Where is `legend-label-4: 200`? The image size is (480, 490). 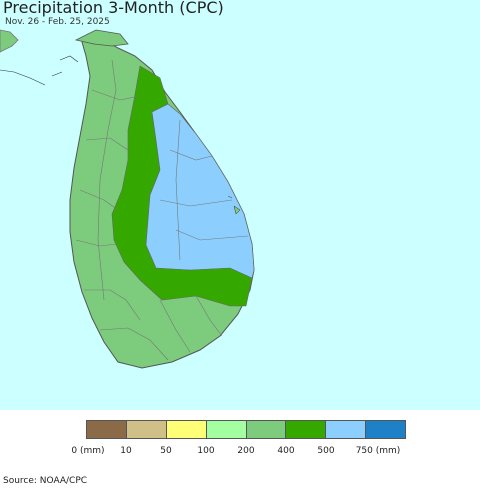 legend-label-4: 200 is located at coordinates (246, 451).